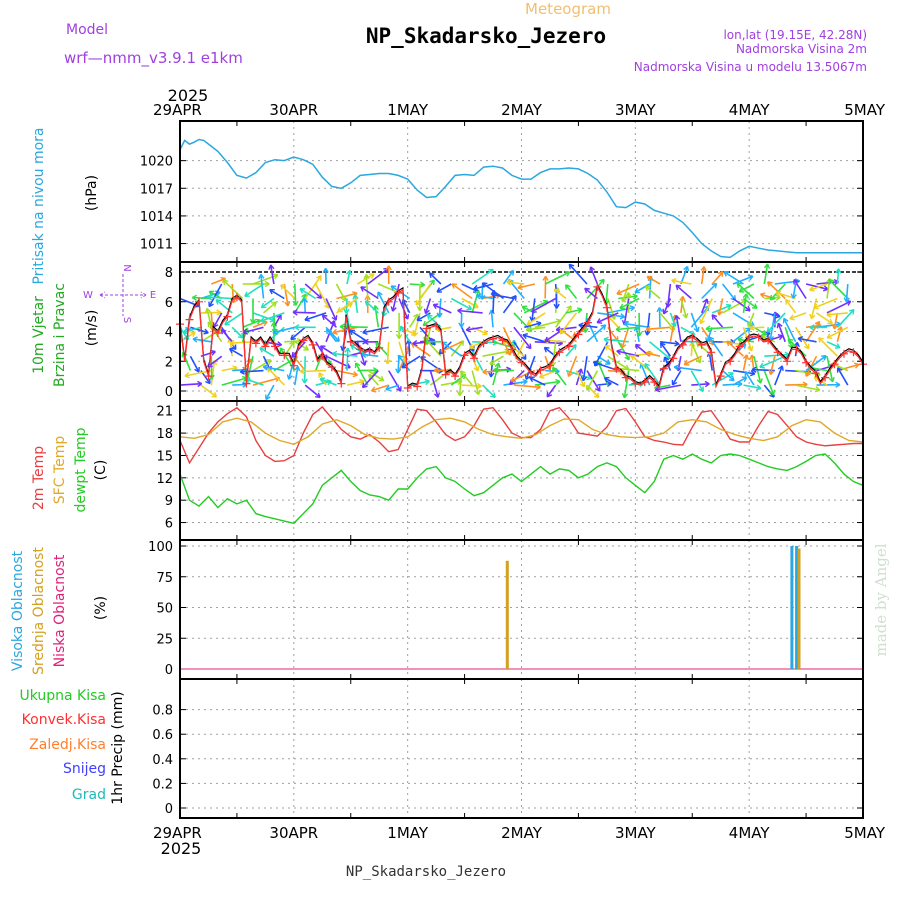 This screenshot has width=900, height=900. I want to click on top-time-label: 2MAY, so click(522, 110).